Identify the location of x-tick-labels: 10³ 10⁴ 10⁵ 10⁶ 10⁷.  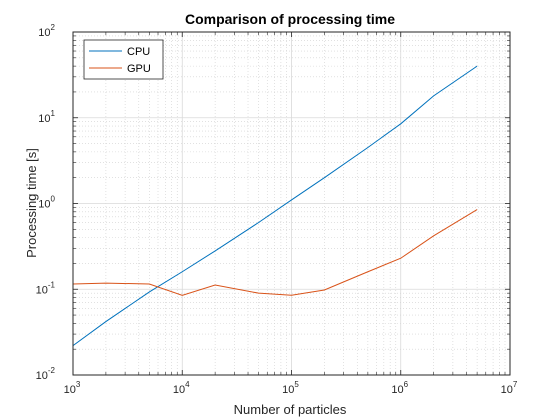
(291, 388).